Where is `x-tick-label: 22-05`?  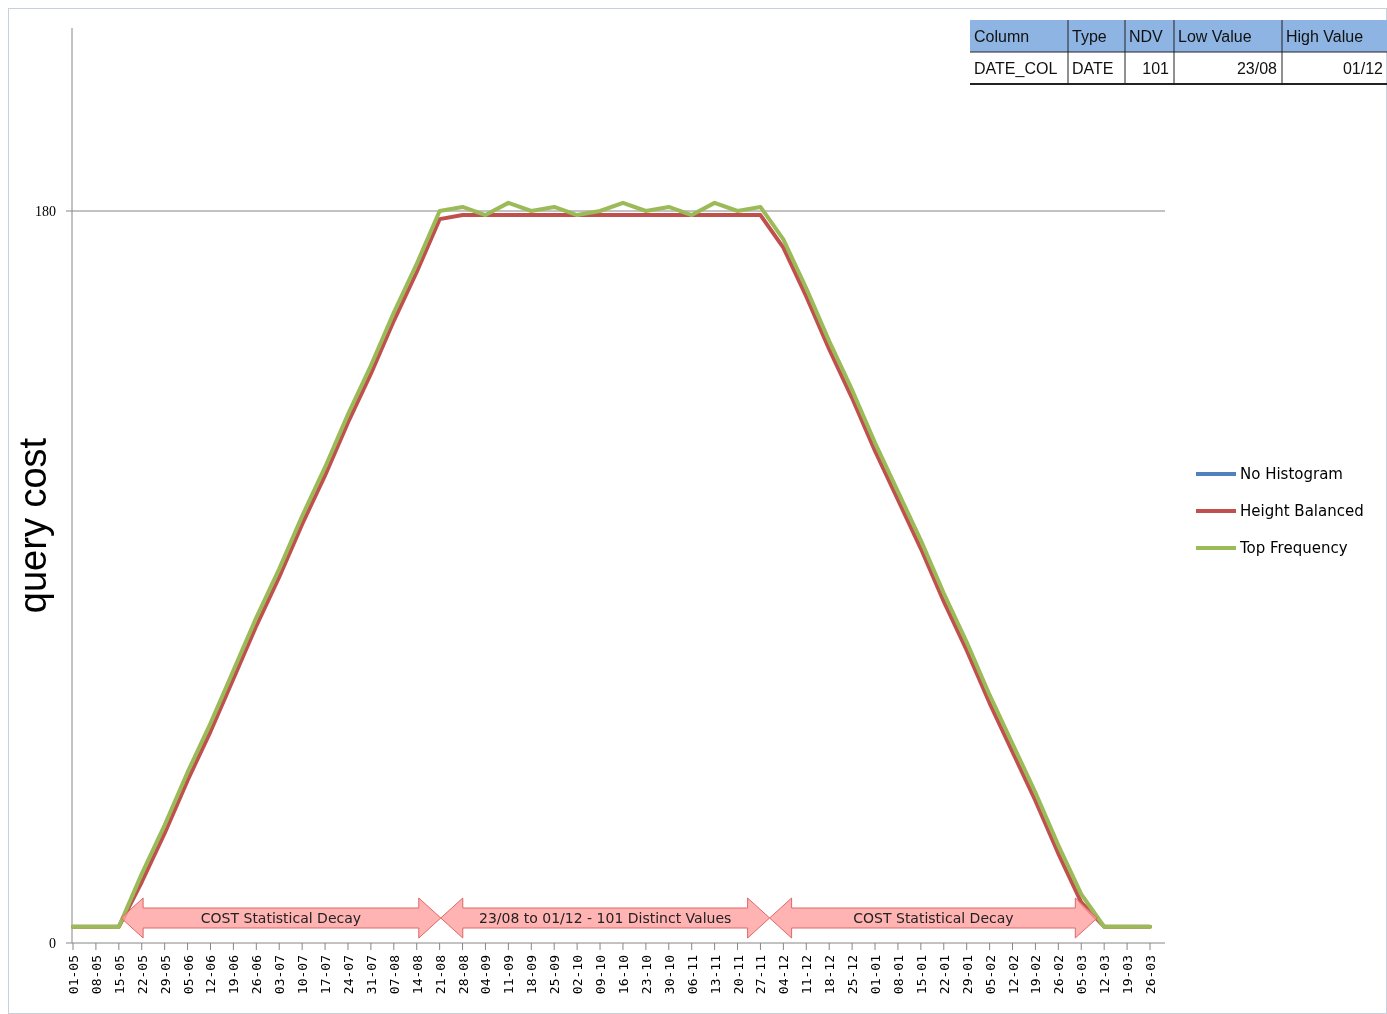
x-tick-label: 22-05 is located at coordinates (142, 975).